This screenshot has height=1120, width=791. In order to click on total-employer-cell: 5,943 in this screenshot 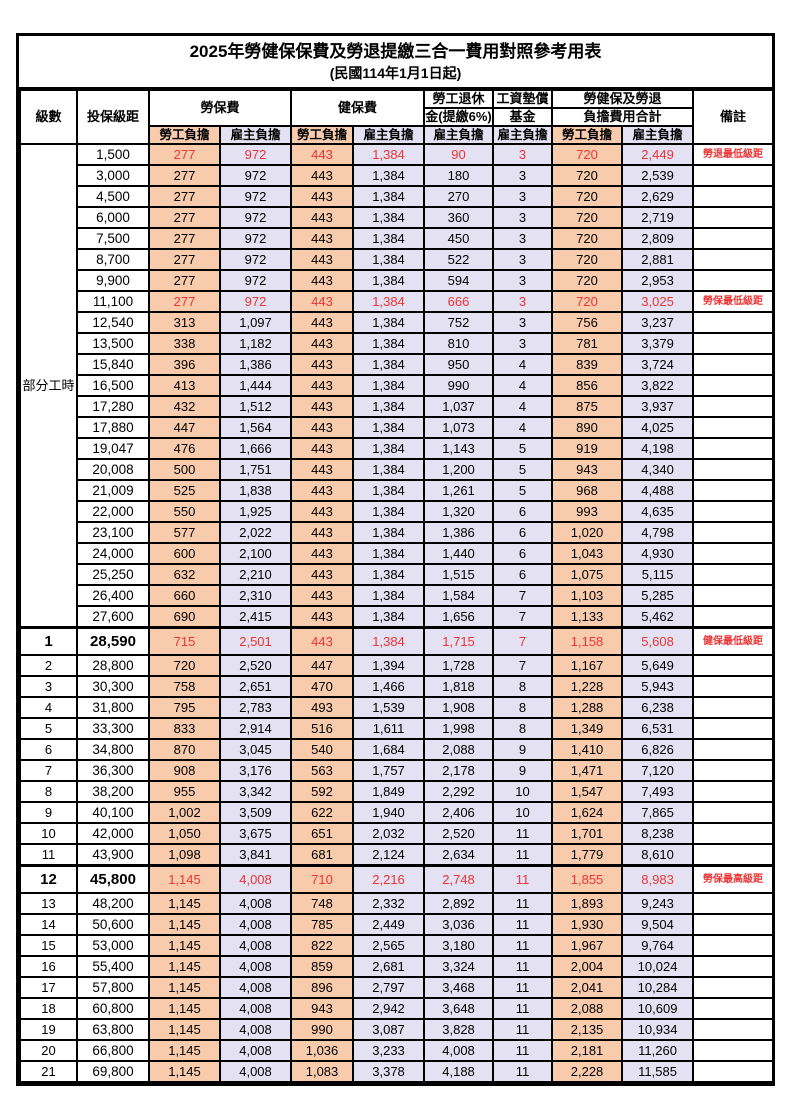, I will do `click(658, 686)`.